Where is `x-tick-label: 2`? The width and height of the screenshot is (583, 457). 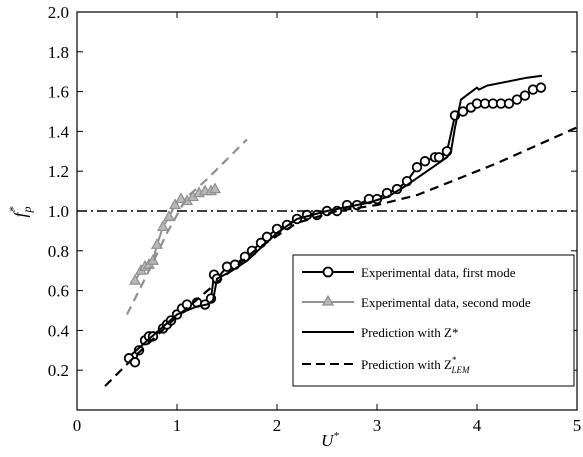 x-tick-label: 2 is located at coordinates (277, 425).